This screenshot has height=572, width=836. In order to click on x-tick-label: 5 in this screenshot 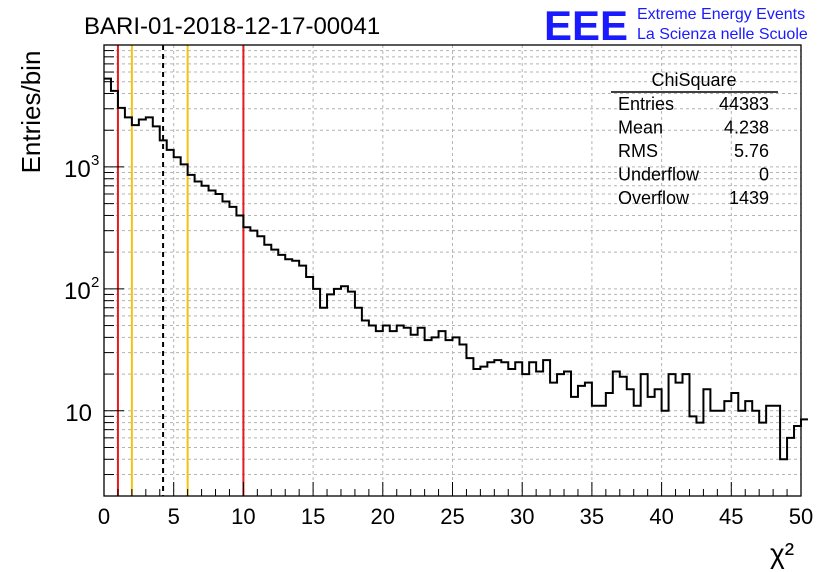, I will do `click(174, 516)`.